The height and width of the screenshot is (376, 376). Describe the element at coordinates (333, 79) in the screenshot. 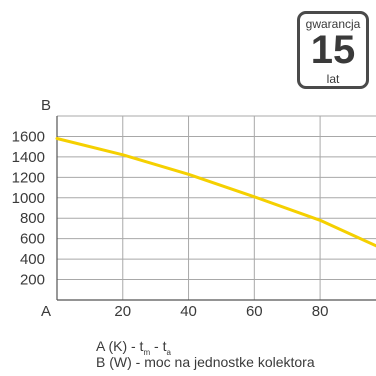

I see `badge-bottom-label: lat` at that location.